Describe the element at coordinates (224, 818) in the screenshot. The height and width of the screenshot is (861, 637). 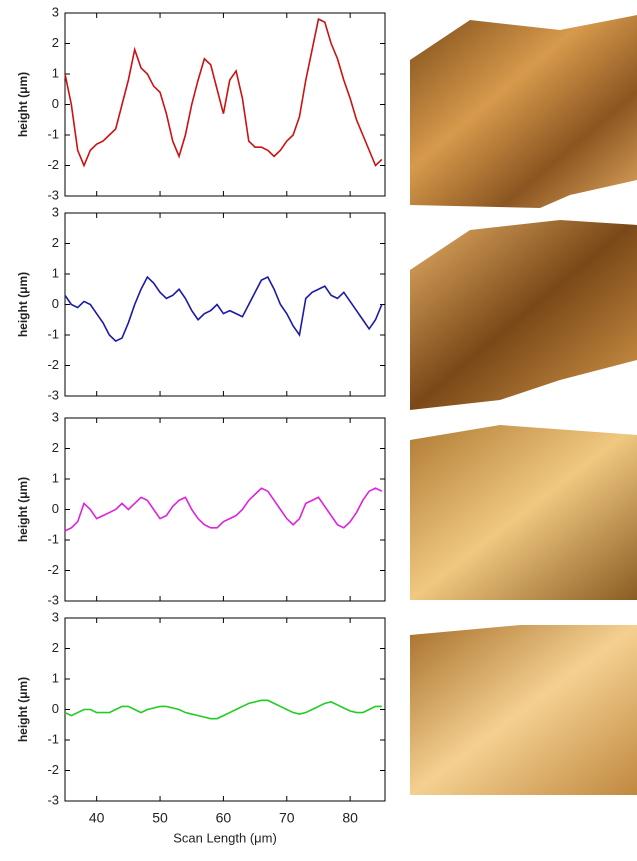
I see `x-tick-label: 60` at that location.